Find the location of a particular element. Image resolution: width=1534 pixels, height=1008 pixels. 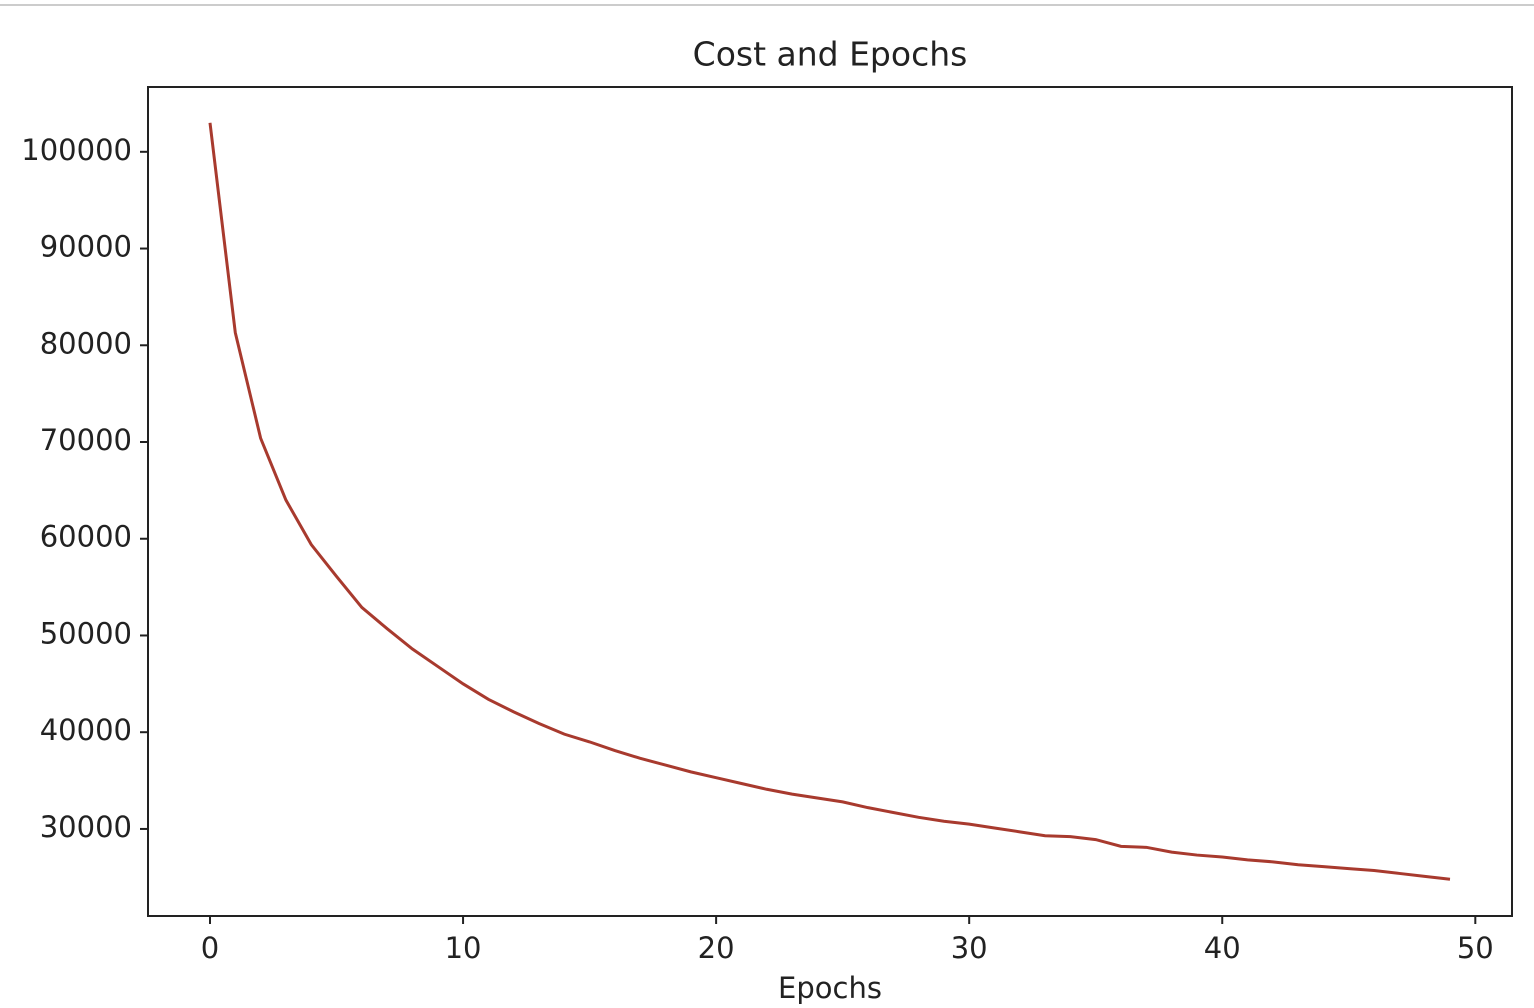

x-tick-label: 10 is located at coordinates (463, 948).